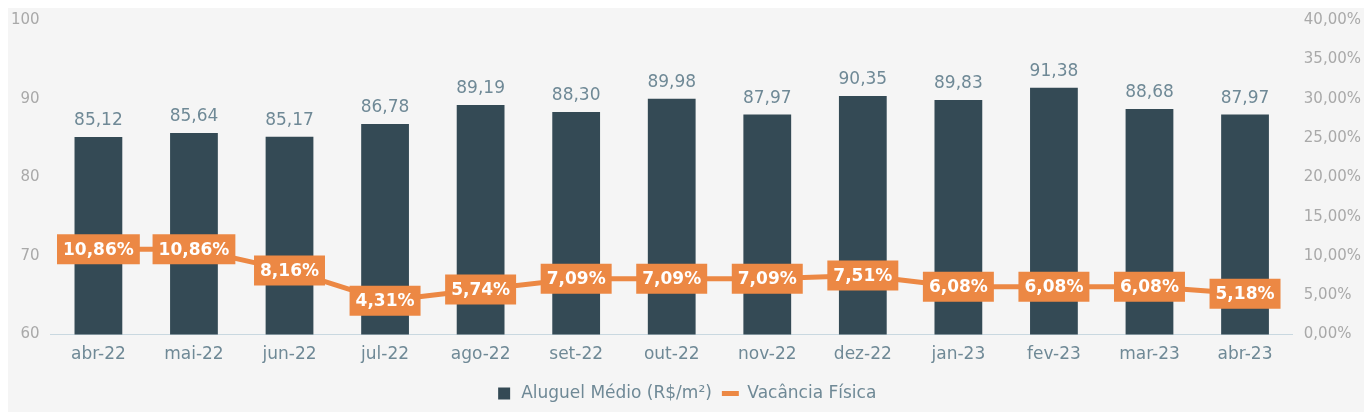 Image resolution: width=1372 pixels, height=420 pixels. What do you see at coordinates (385, 353) in the screenshot?
I see `x-tick-label: jul-22` at bounding box center [385, 353].